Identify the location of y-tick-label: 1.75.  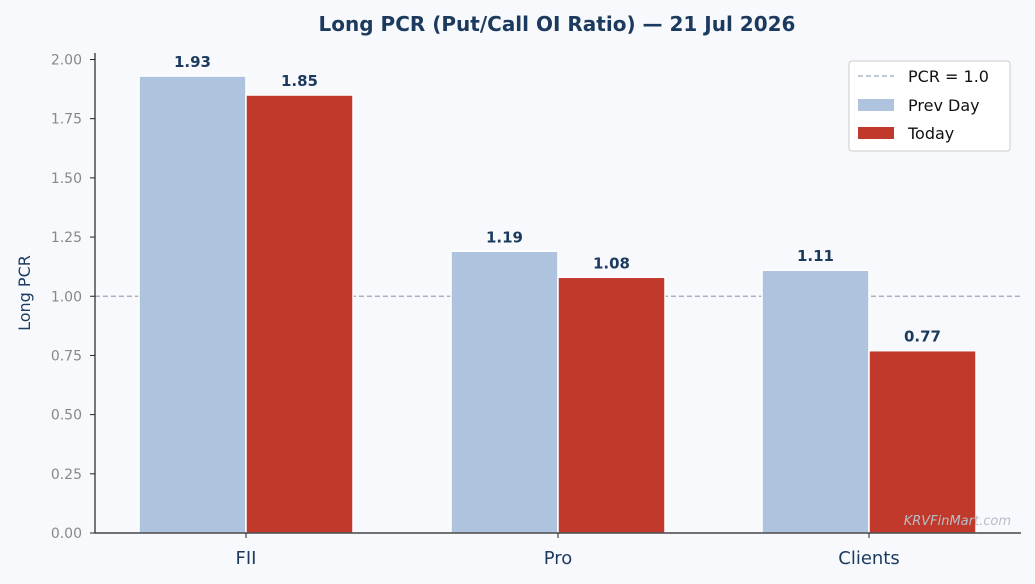
(66, 120).